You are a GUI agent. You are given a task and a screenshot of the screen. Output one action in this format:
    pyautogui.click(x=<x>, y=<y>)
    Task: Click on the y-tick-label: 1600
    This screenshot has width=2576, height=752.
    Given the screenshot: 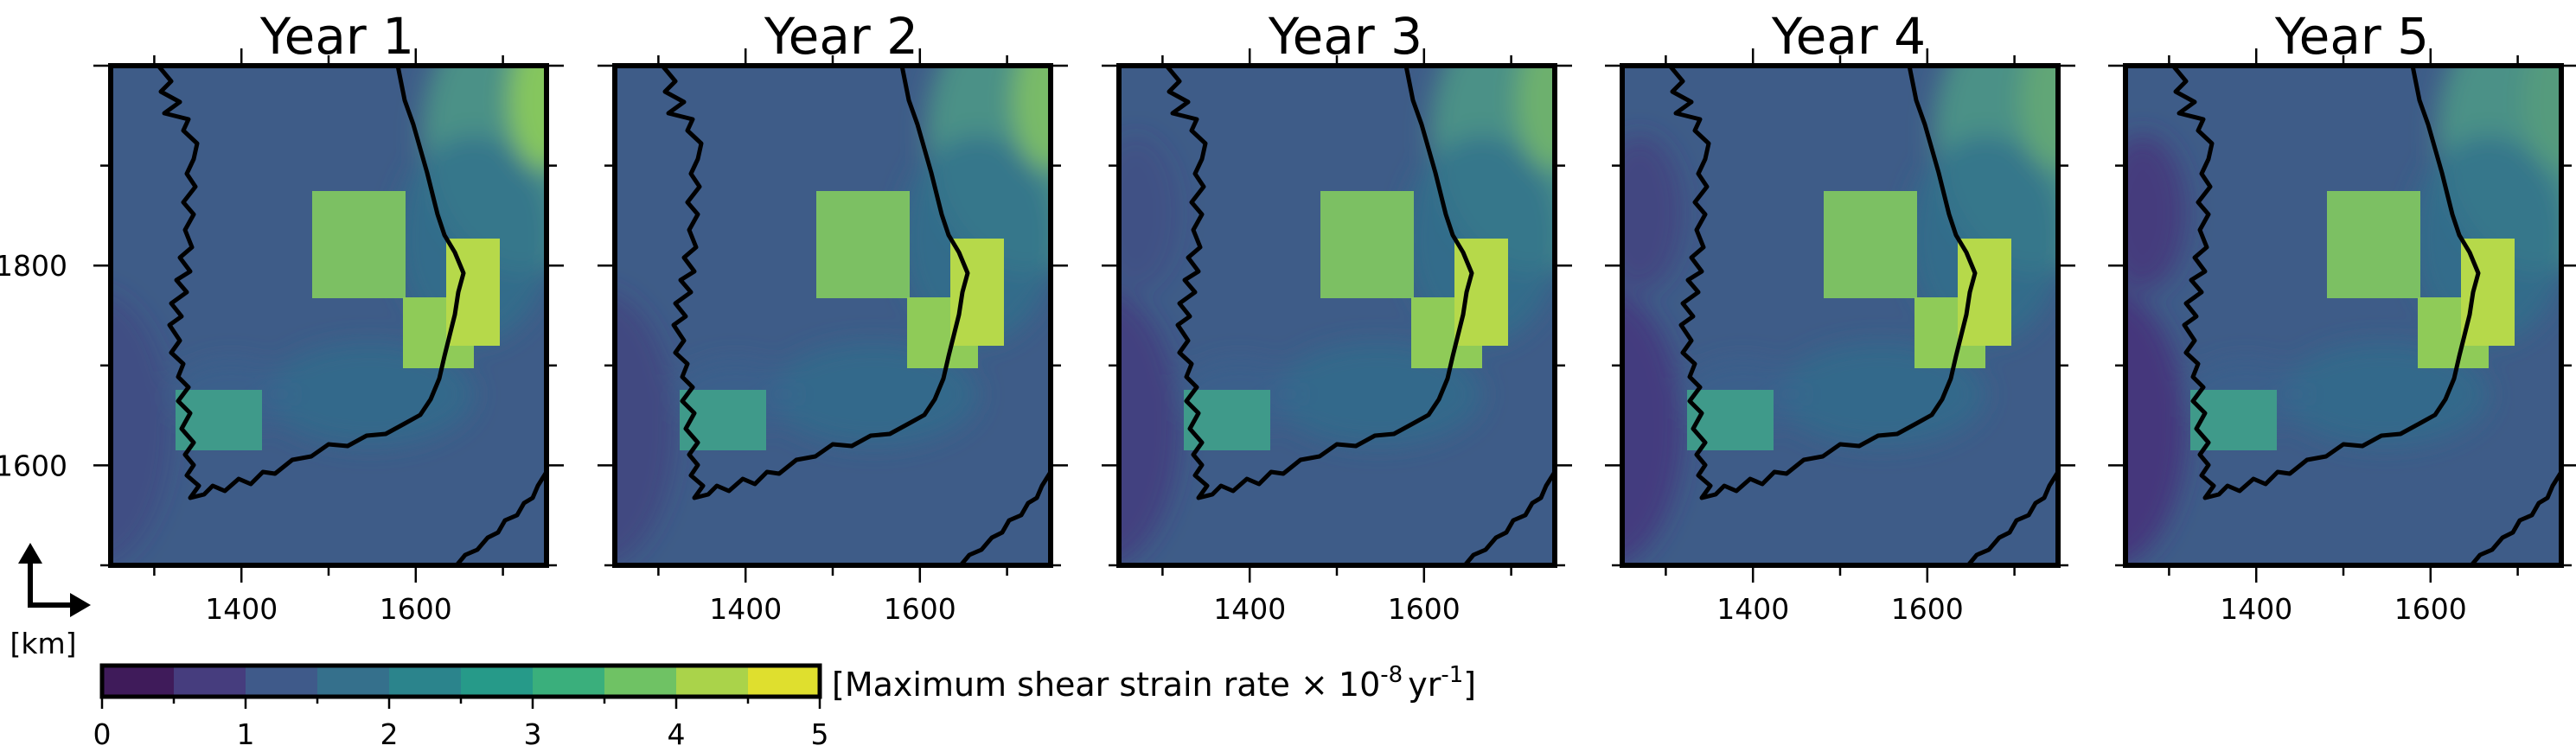 What is the action you would take?
    pyautogui.click(x=34, y=466)
    